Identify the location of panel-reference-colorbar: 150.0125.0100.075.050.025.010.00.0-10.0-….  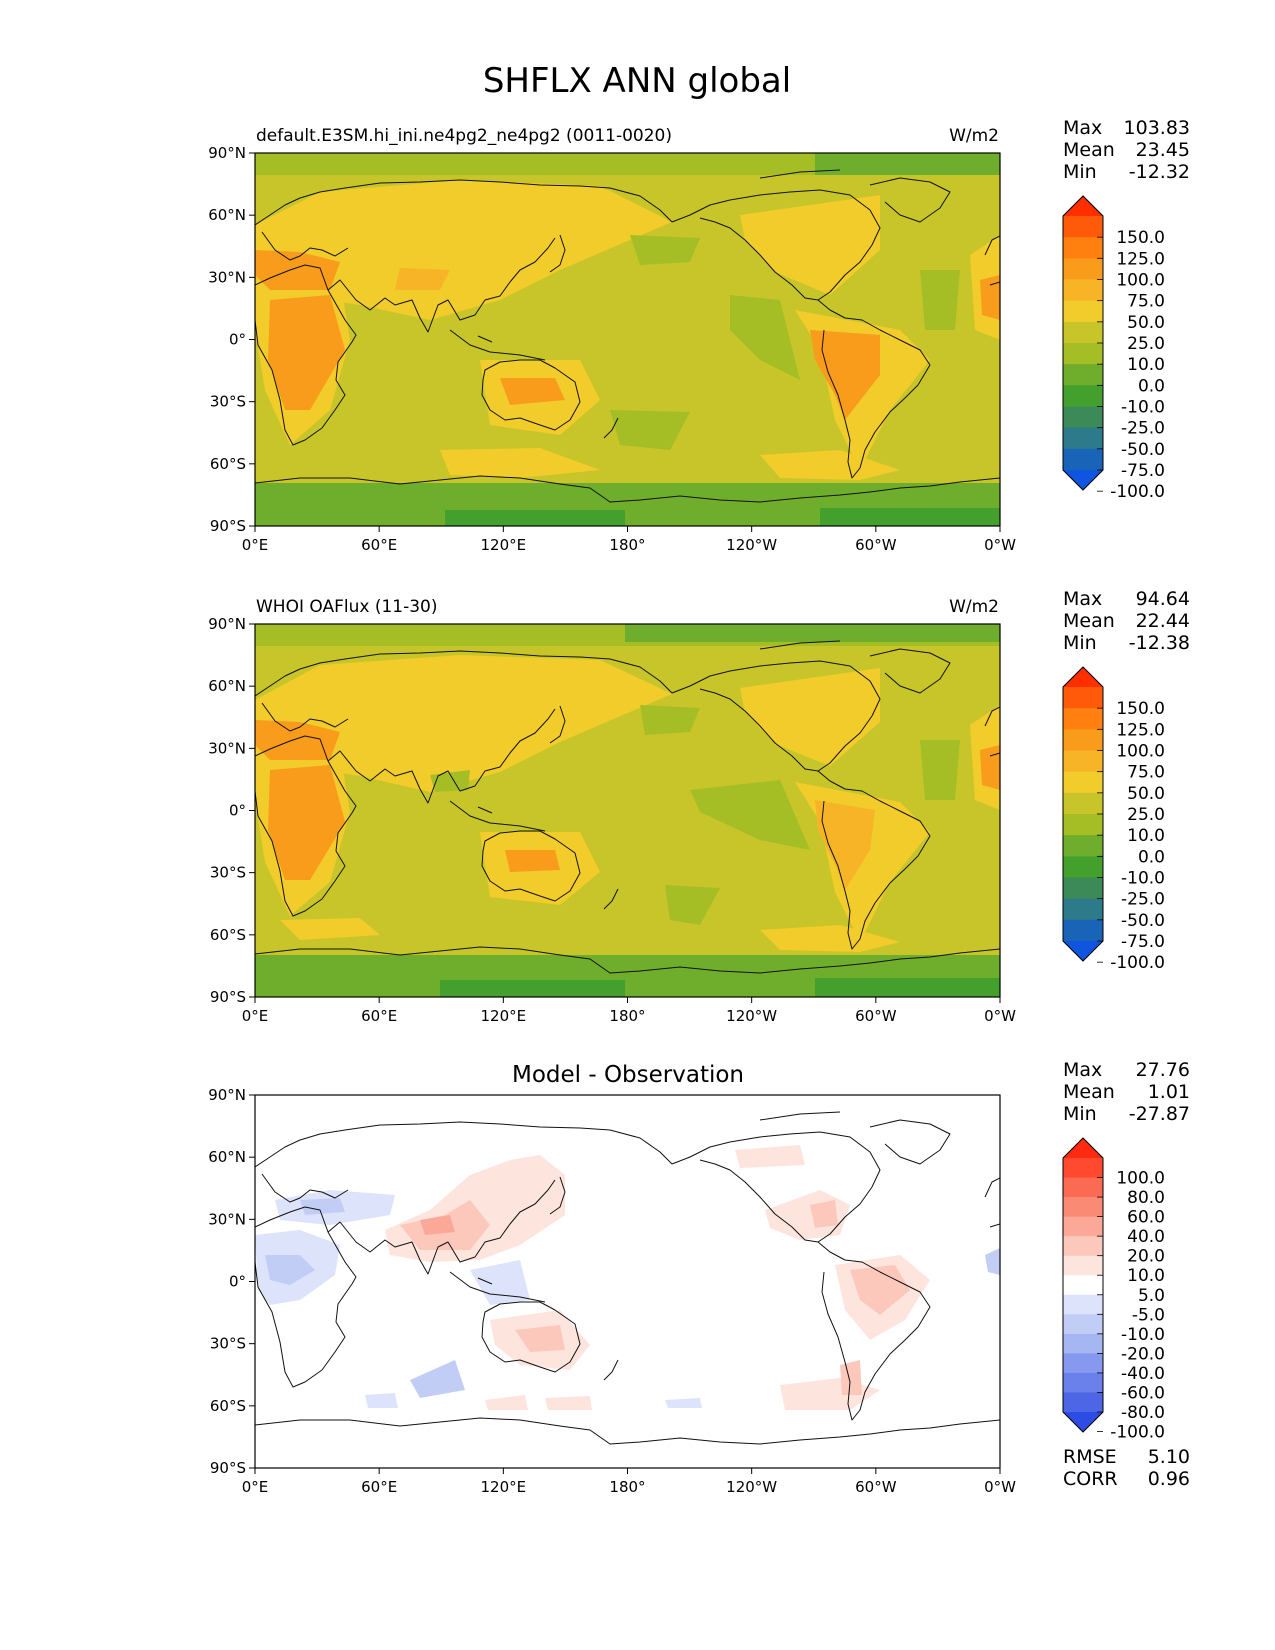
(1113, 819).